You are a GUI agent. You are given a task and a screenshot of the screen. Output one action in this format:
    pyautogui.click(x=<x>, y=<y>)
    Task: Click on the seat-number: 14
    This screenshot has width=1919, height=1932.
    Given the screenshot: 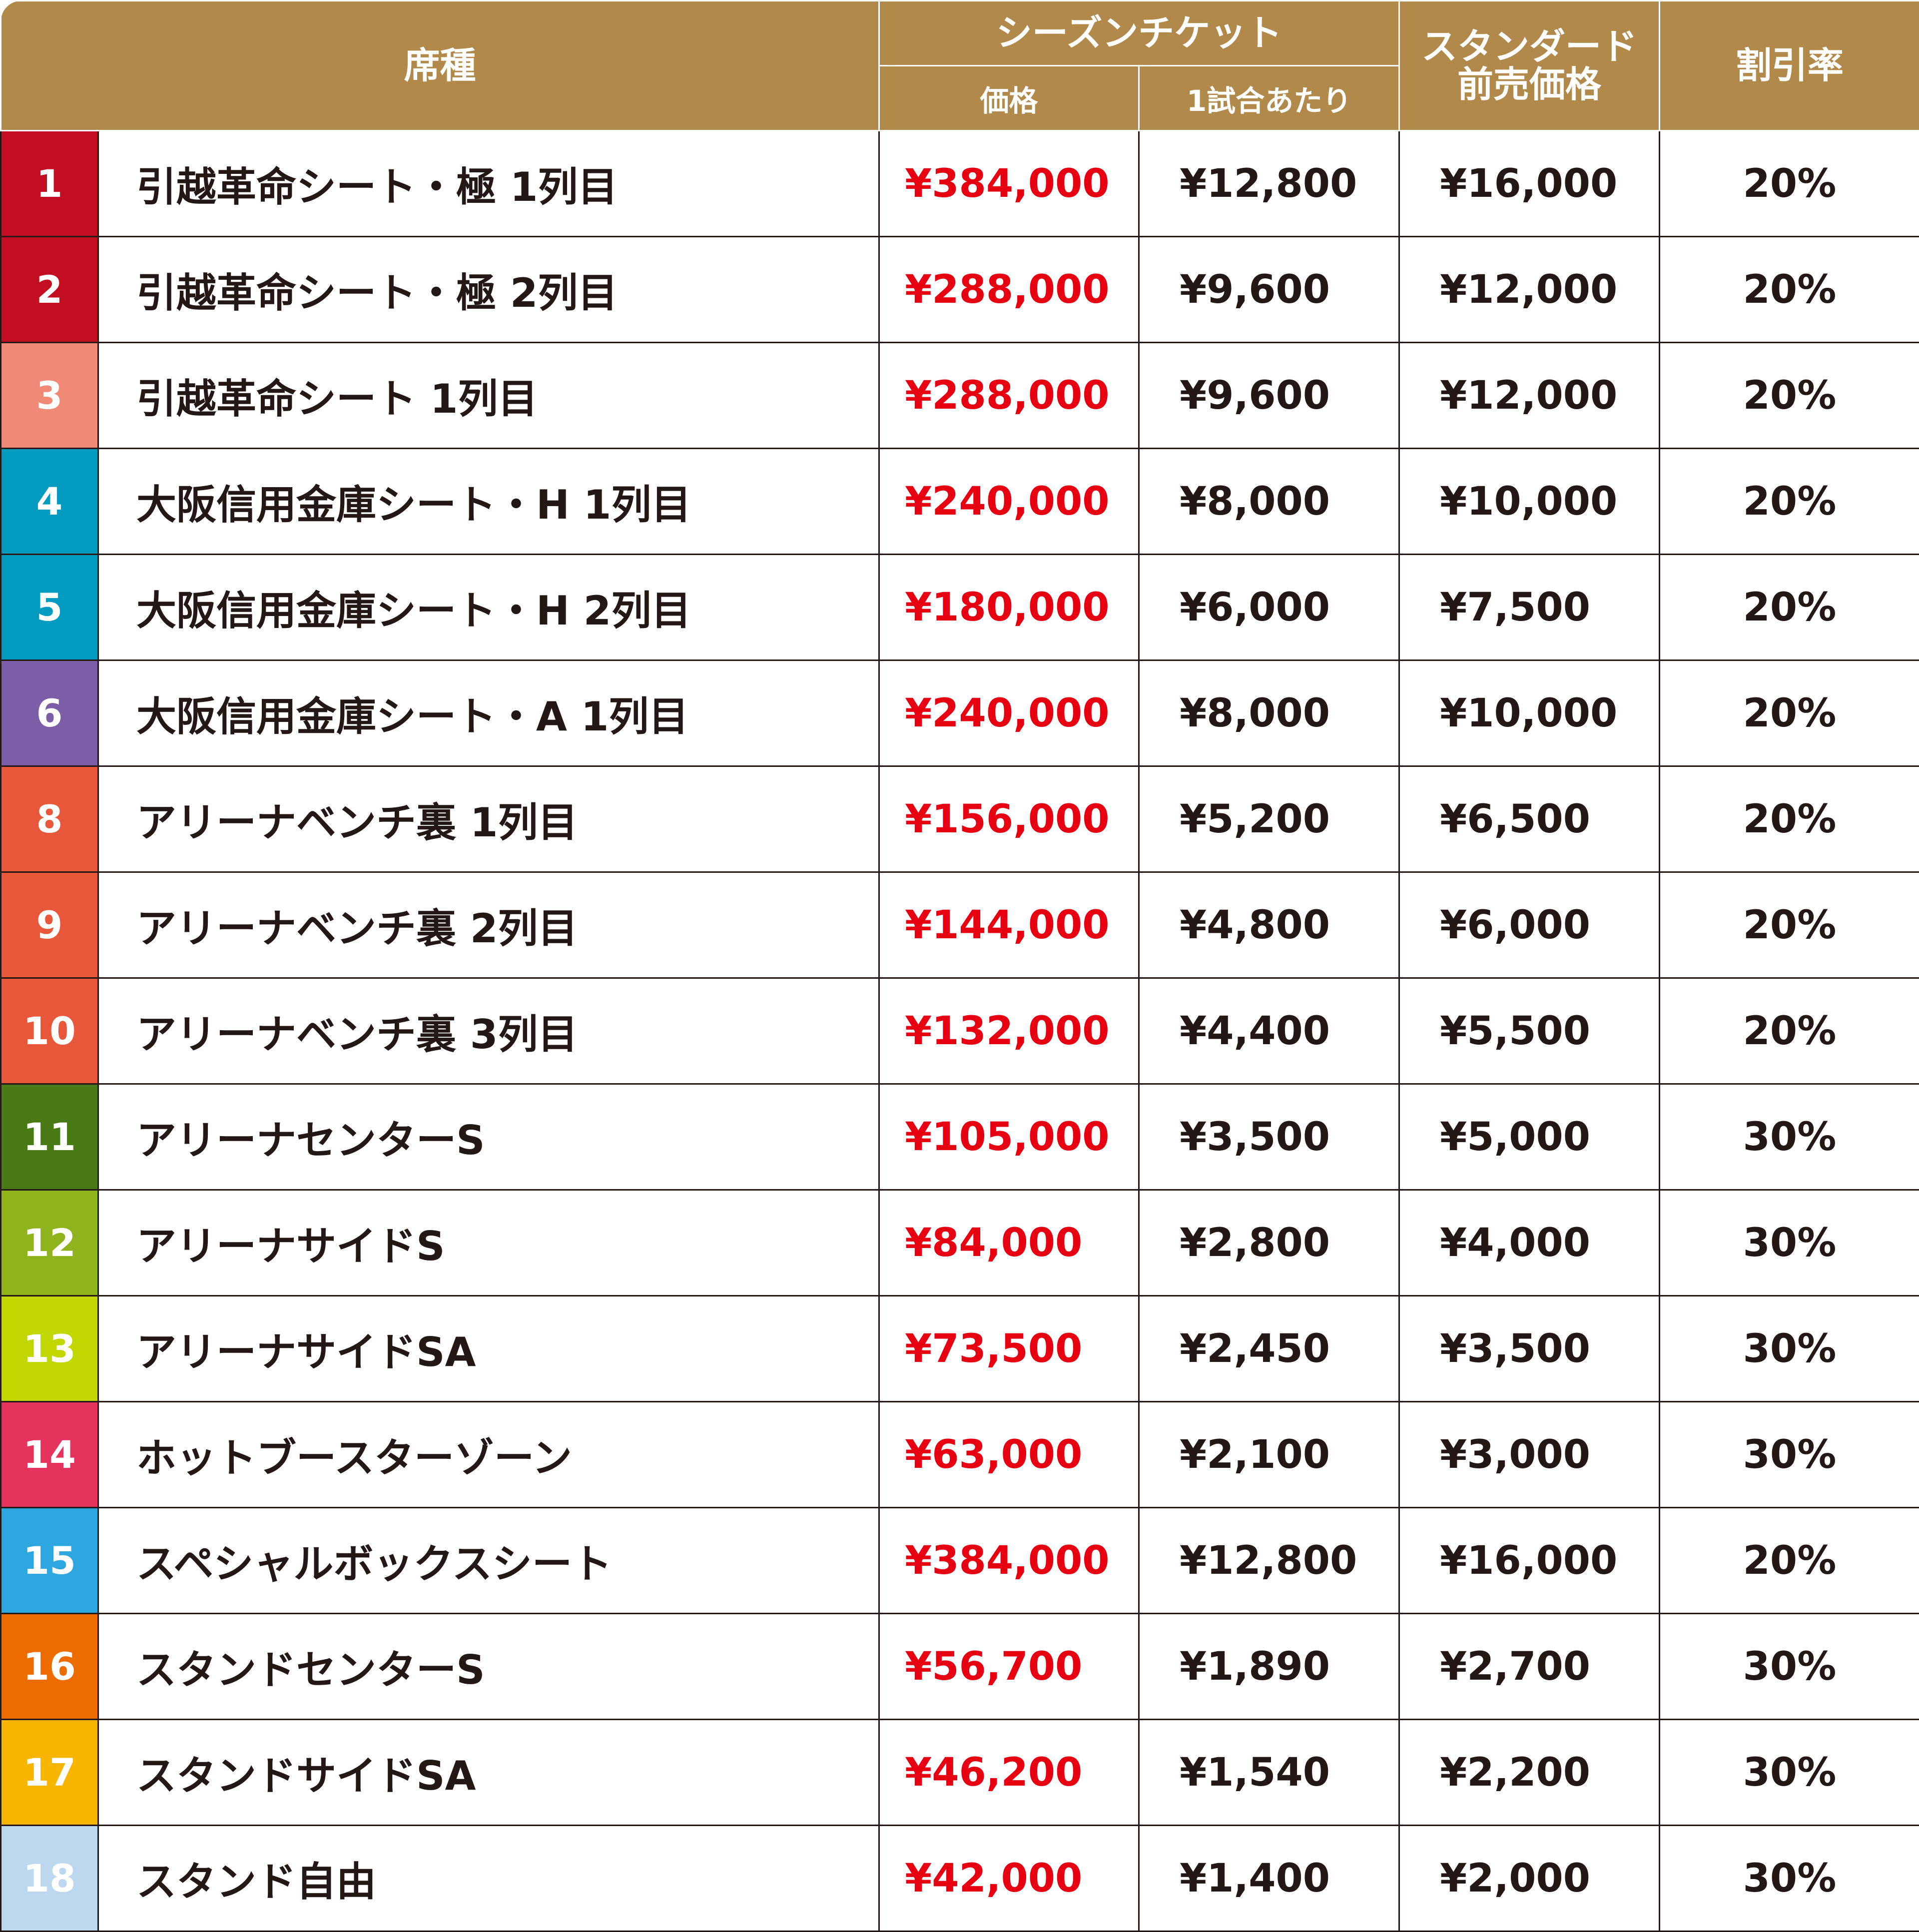 What is the action you would take?
    pyautogui.click(x=49, y=1455)
    